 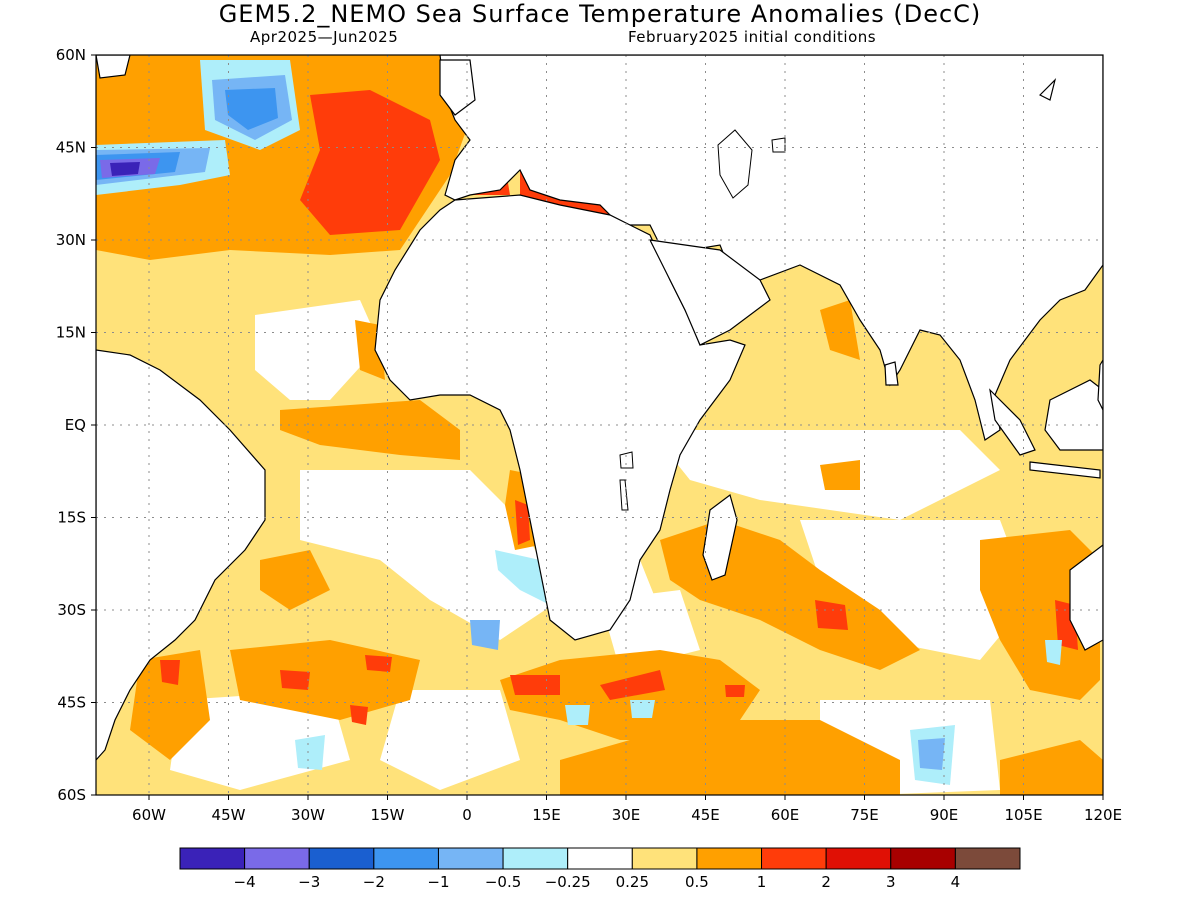 I want to click on colorbar: −4 −3 −2 −1 −0.5 −0.25 0.25 0.5 1 2 3 4, so click(x=600, y=869).